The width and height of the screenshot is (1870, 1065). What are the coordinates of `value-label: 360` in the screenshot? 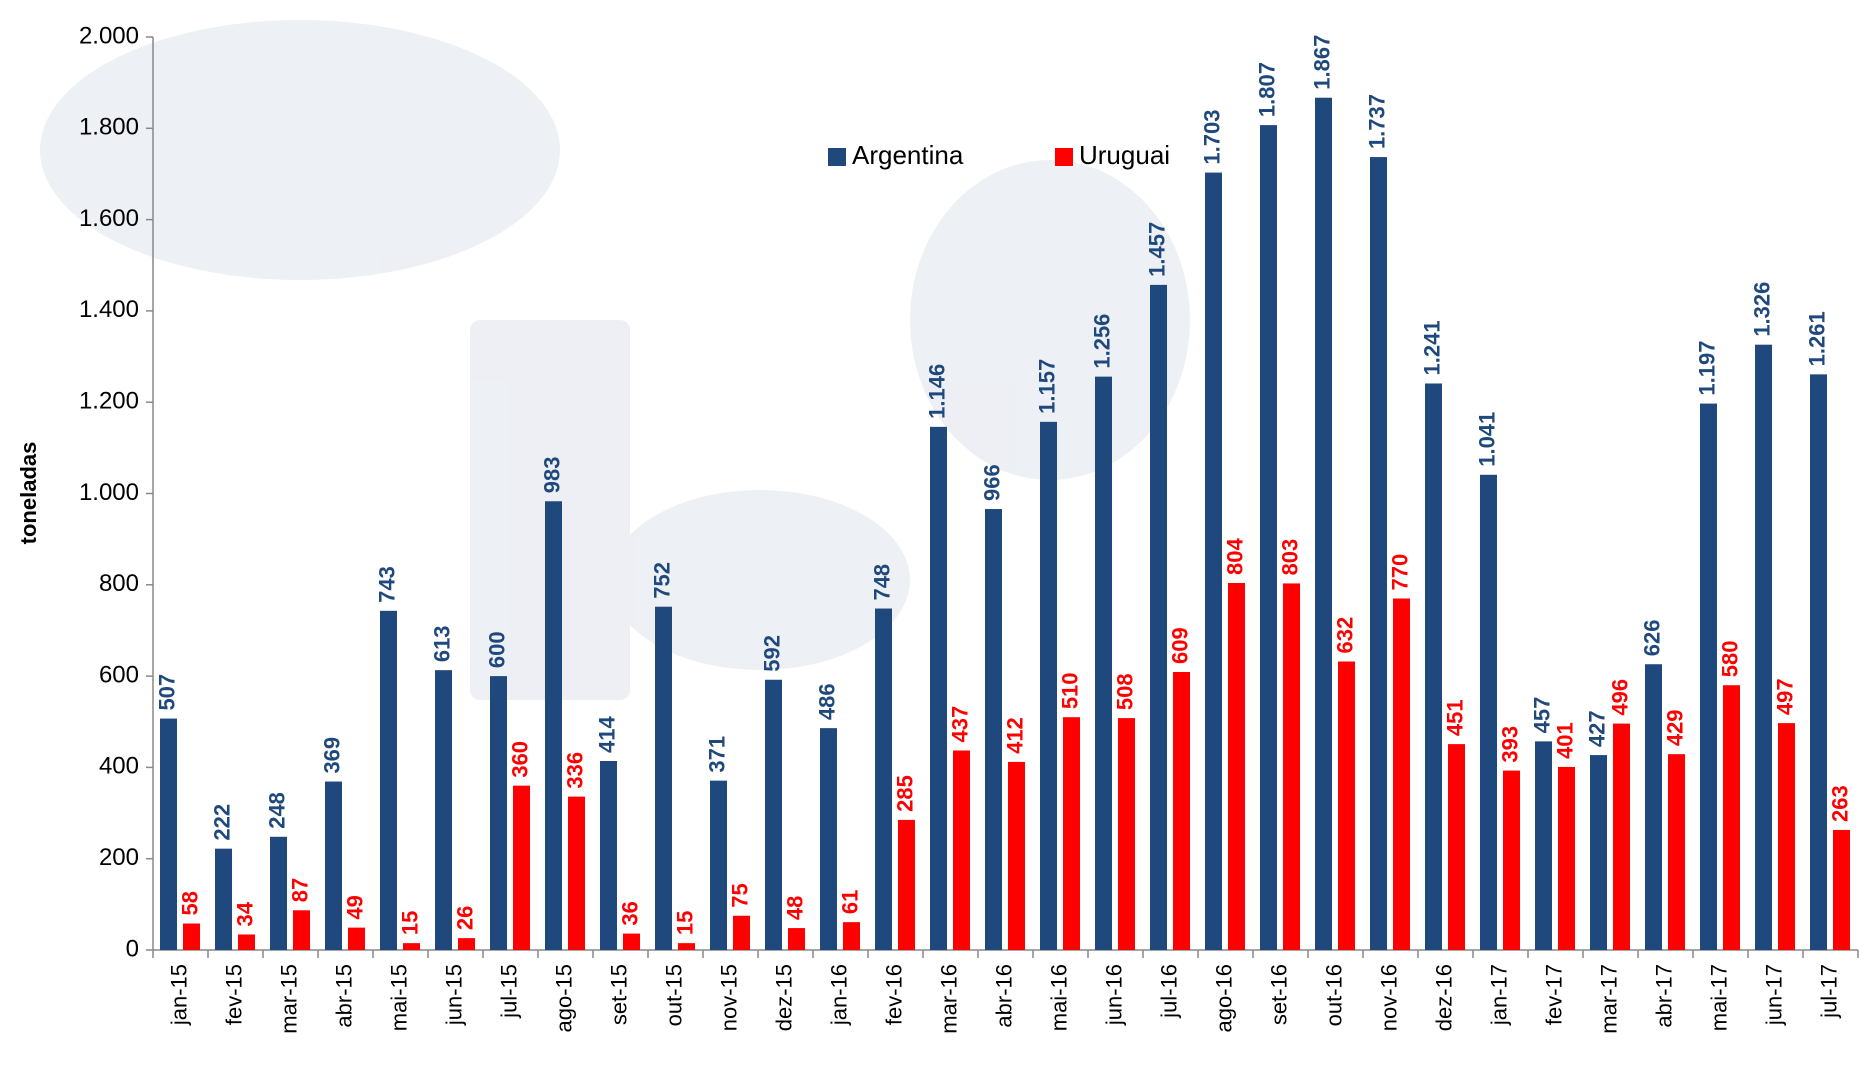 It's located at (519, 759).